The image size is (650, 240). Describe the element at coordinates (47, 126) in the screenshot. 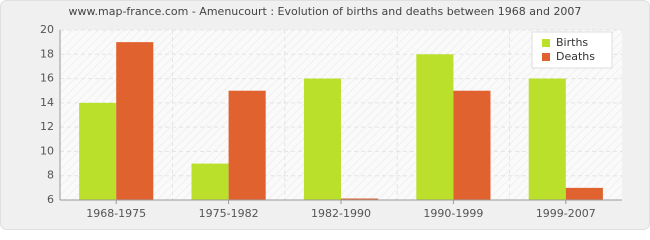

I see `y-tick-label: 12` at that location.